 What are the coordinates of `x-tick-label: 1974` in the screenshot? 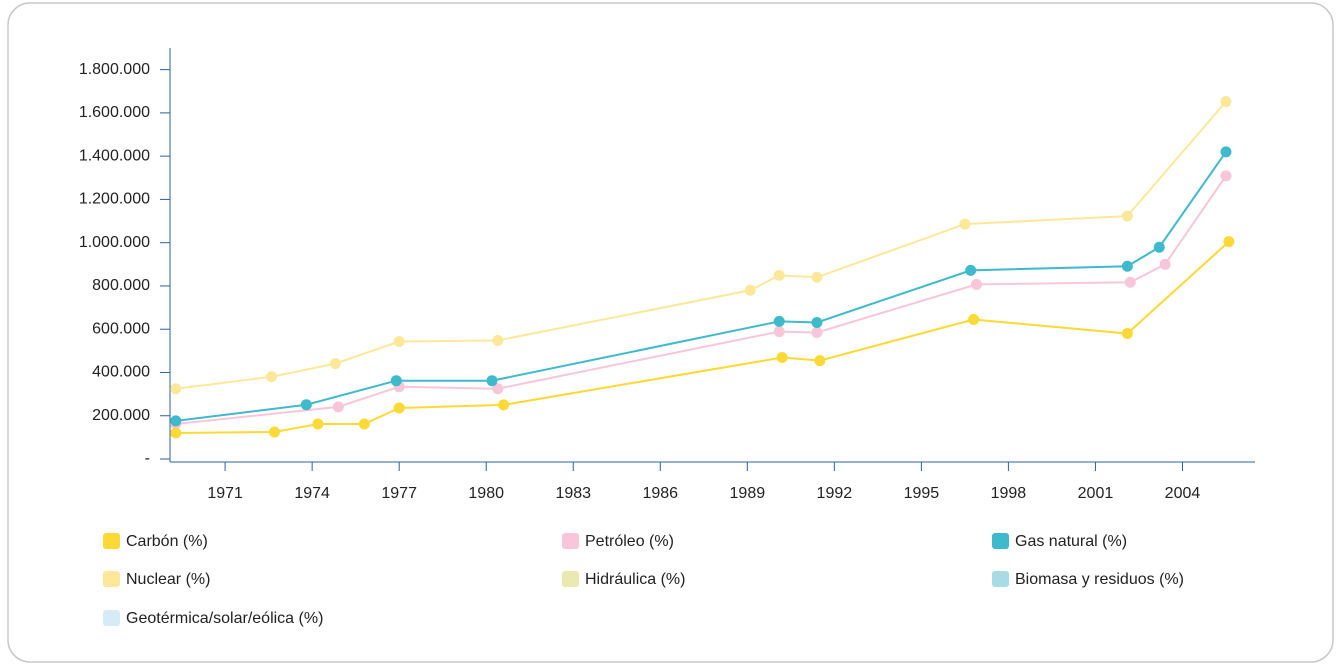 It's located at (312, 493).